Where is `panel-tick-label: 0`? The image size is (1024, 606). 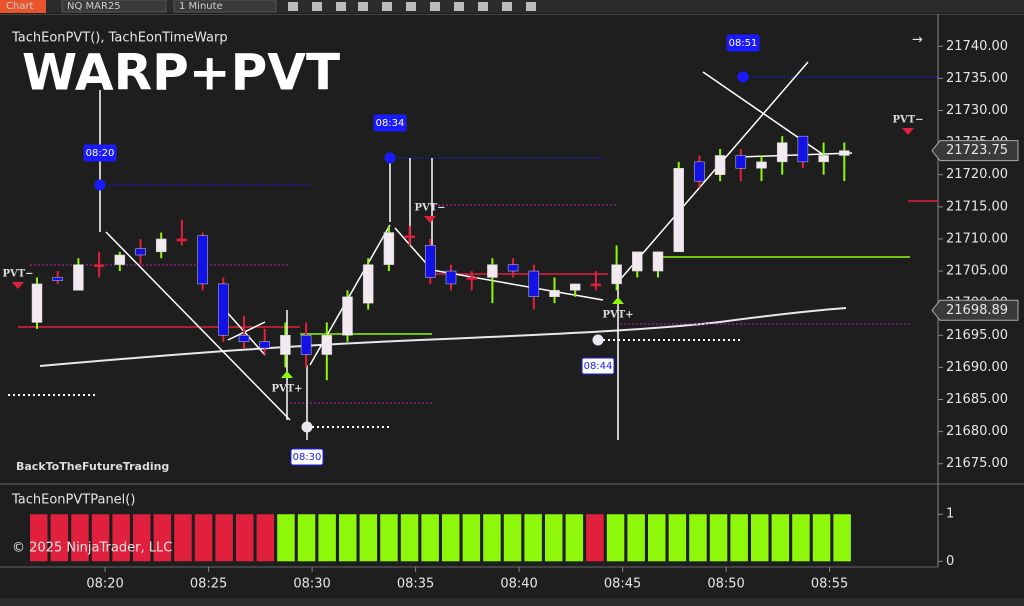 panel-tick-label: 0 is located at coordinates (950, 561).